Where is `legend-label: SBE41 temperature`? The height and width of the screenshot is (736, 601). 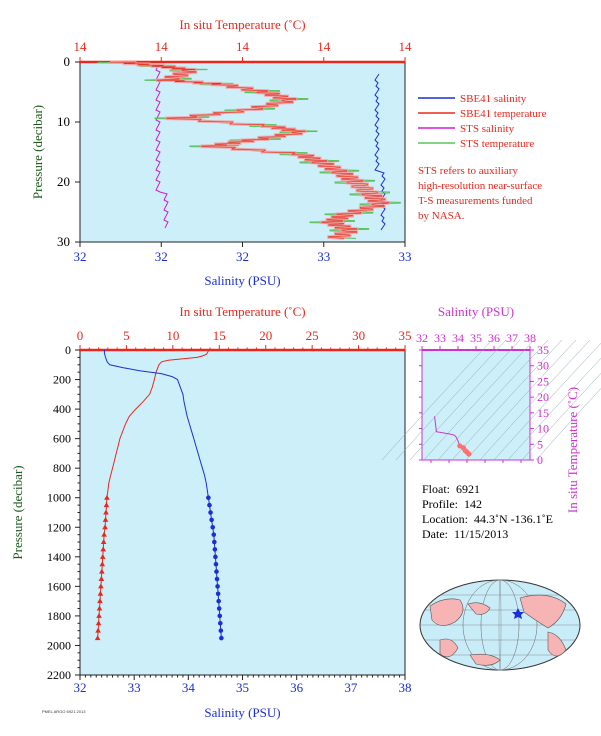
legend-label: SBE41 temperature is located at coordinates (503, 114).